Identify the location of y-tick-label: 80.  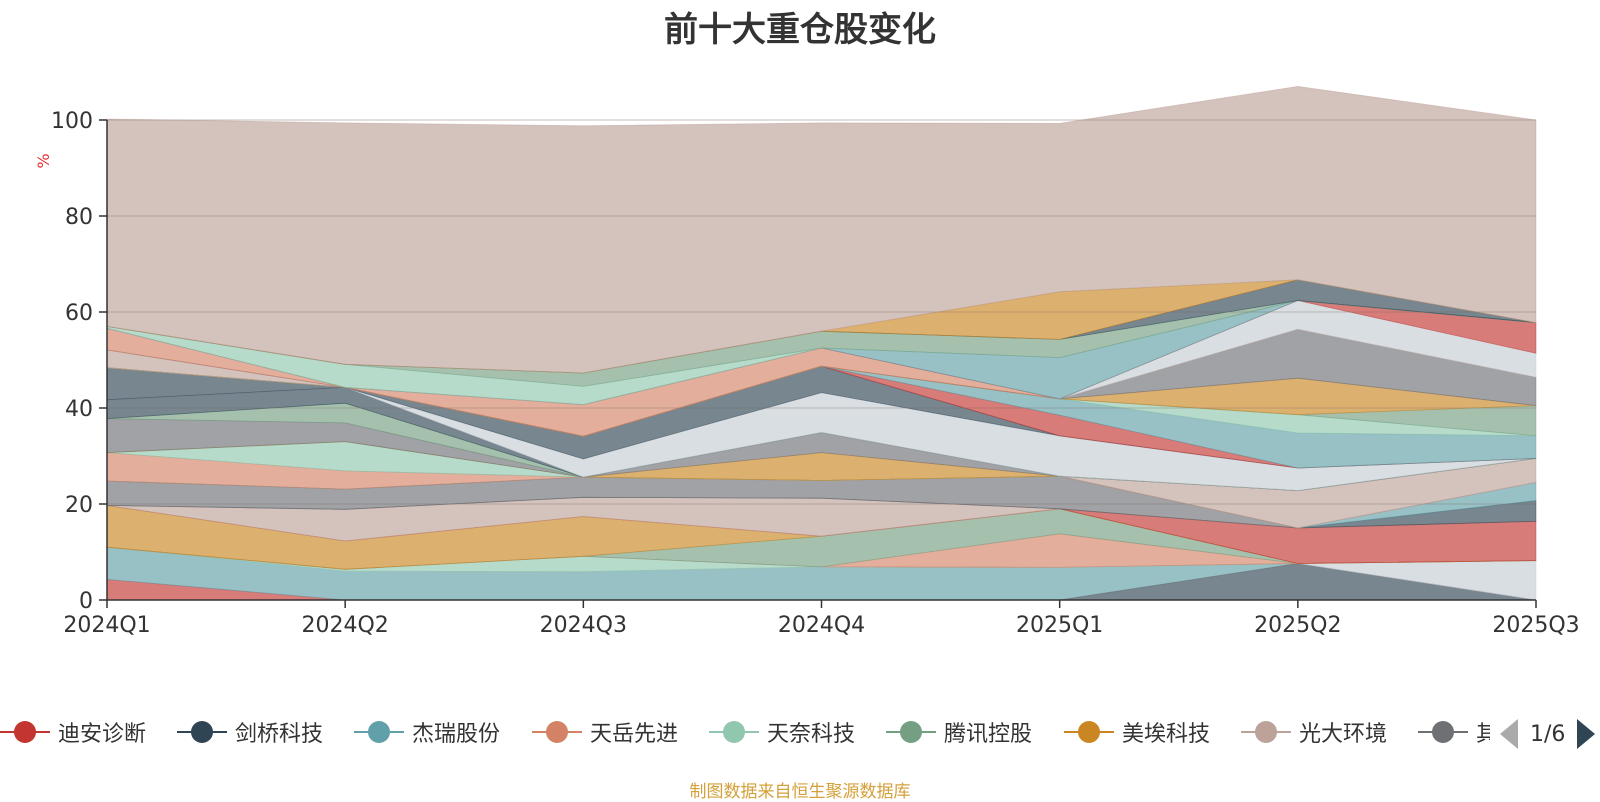
(79, 217).